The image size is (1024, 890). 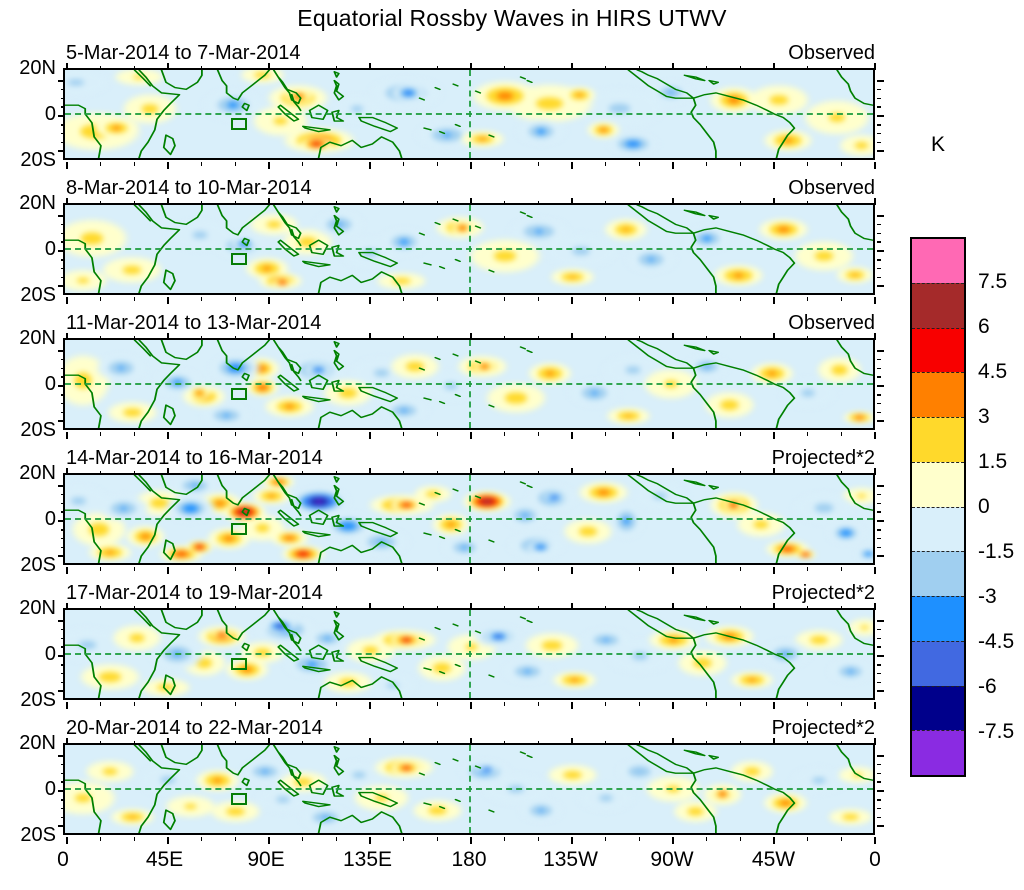 What do you see at coordinates (984, 506) in the screenshot?
I see `colorbar-tick-label: 0` at bounding box center [984, 506].